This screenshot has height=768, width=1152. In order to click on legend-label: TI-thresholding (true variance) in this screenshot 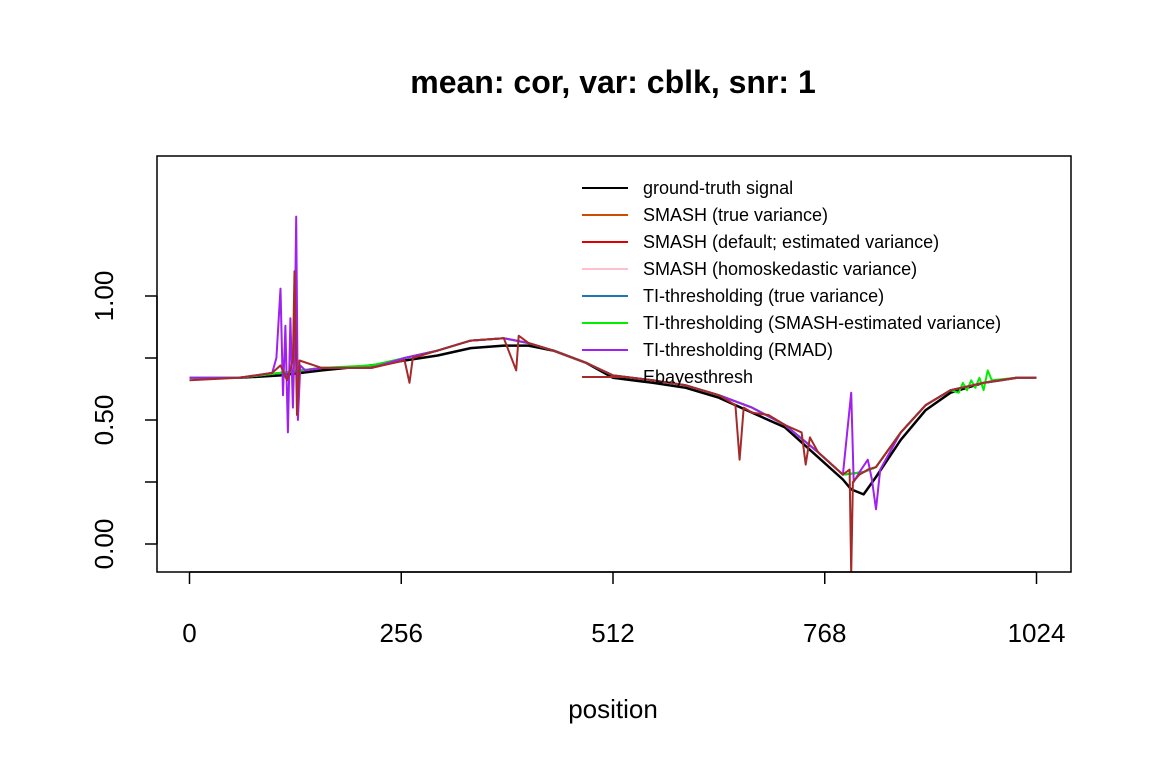, I will do `click(763, 296)`.